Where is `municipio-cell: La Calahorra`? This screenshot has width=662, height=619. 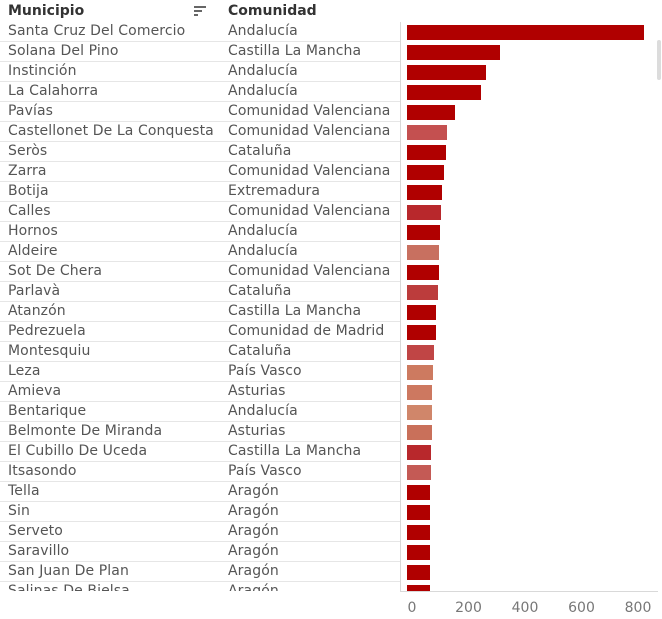
municipio-cell: La Calahorra is located at coordinates (53, 91).